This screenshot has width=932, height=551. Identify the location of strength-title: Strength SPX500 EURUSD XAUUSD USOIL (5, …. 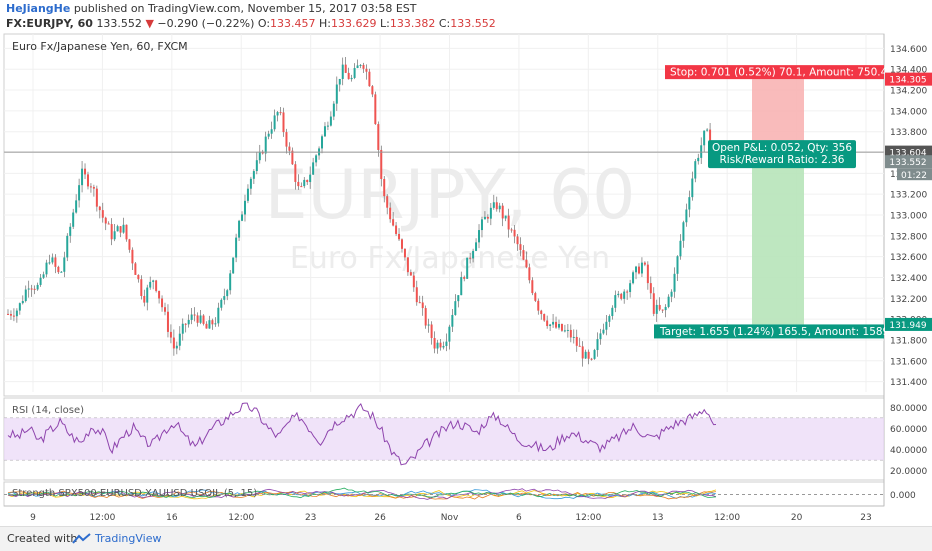
(134, 493).